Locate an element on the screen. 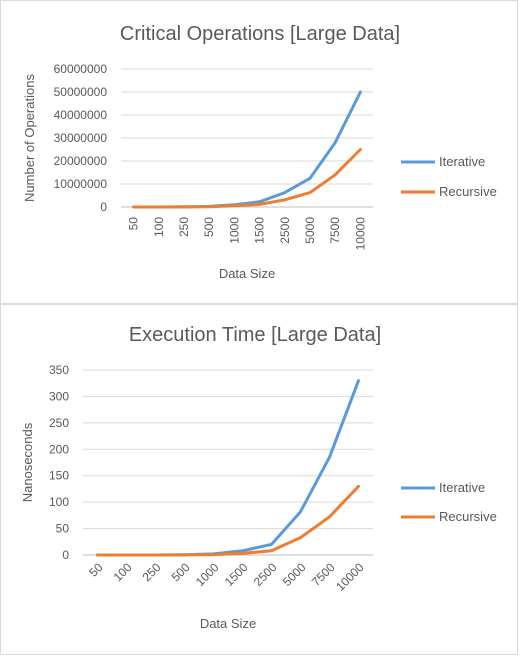 This screenshot has width=520, height=656. y-tick-label: 250 is located at coordinates (59, 423).